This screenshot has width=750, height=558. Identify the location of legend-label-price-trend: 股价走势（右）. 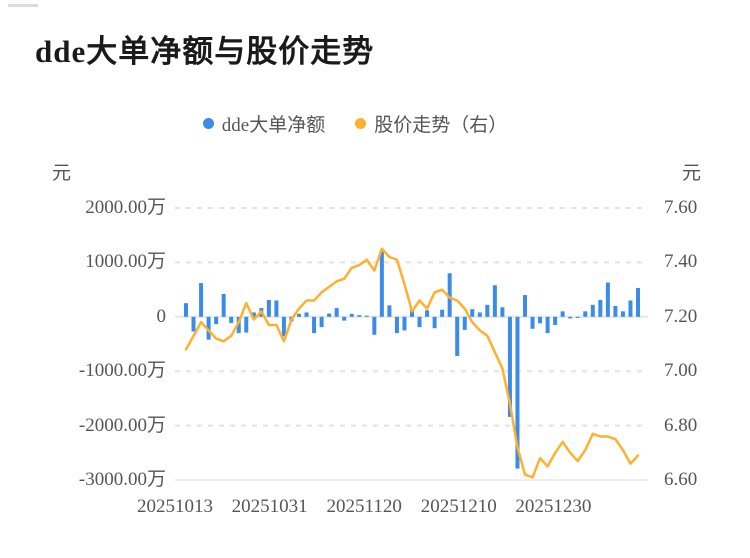
(441, 125).